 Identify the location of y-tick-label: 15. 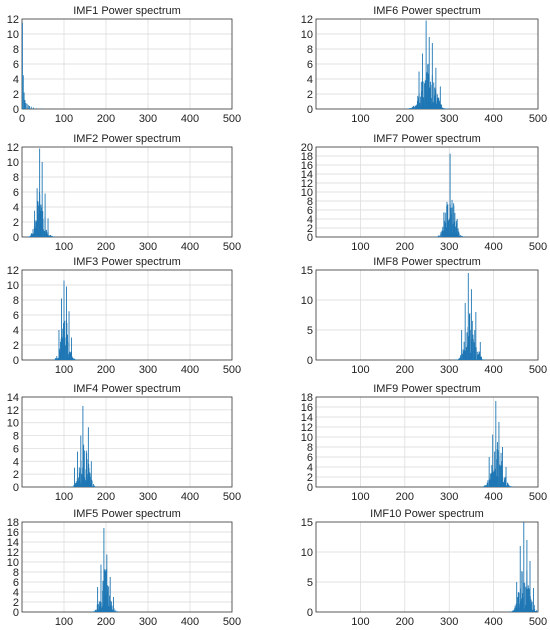
(307, 523).